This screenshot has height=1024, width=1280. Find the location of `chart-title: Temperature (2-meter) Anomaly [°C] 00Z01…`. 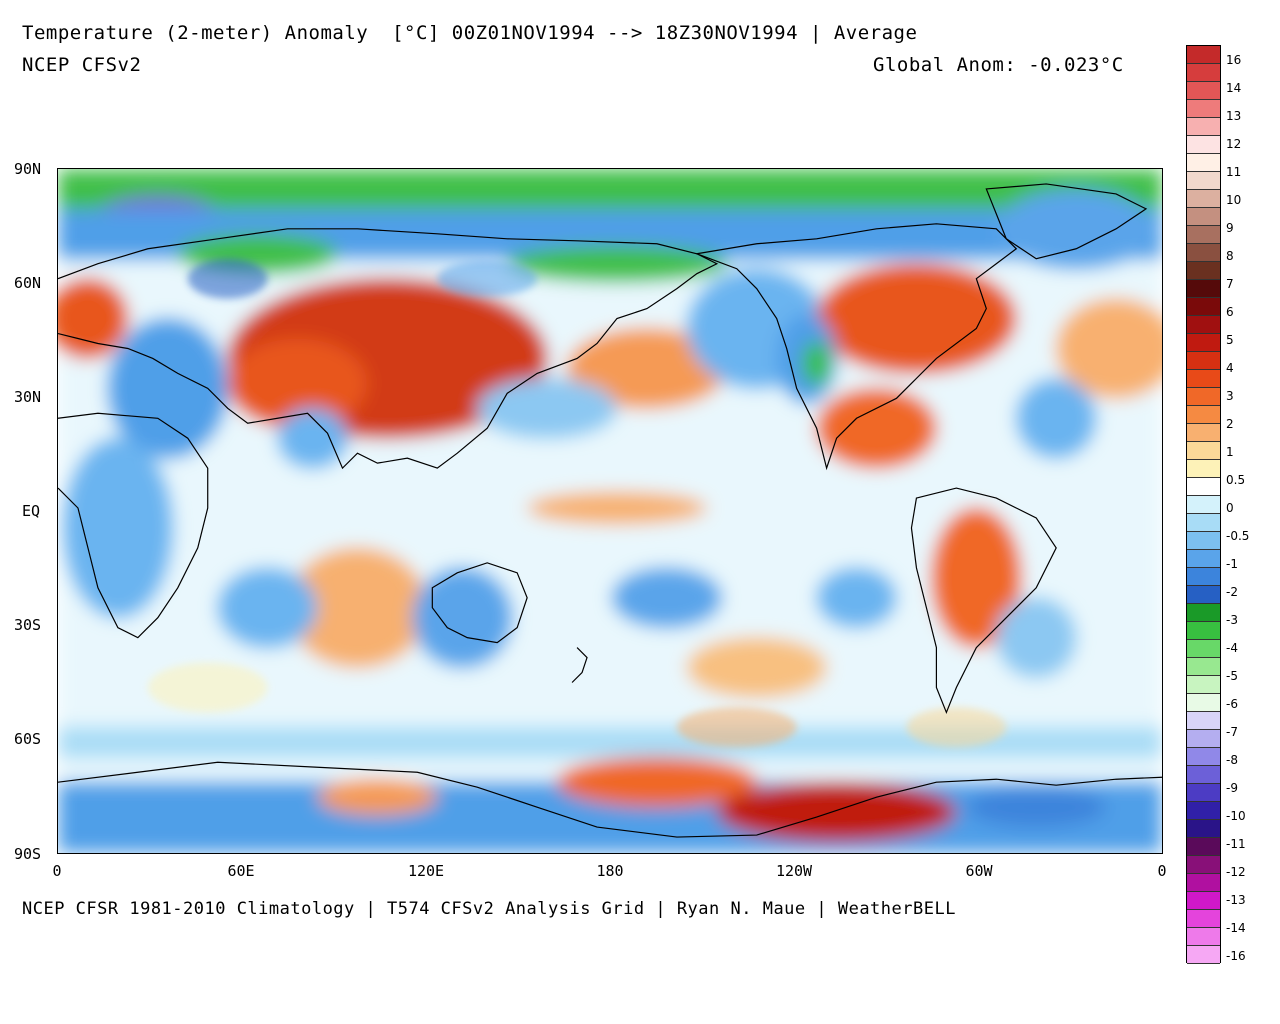

chart-title: Temperature (2-meter) Anomaly [°C] 00Z01… is located at coordinates (470, 33).